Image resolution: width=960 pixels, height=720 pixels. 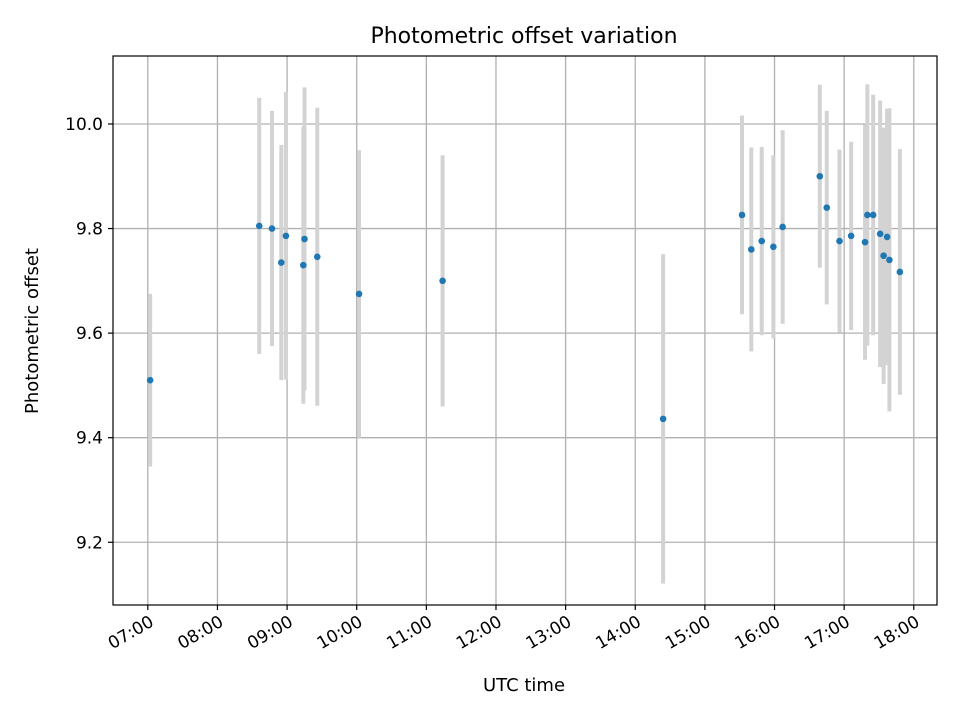 I want to click on y-tick-label: 9.6, so click(x=89, y=334).